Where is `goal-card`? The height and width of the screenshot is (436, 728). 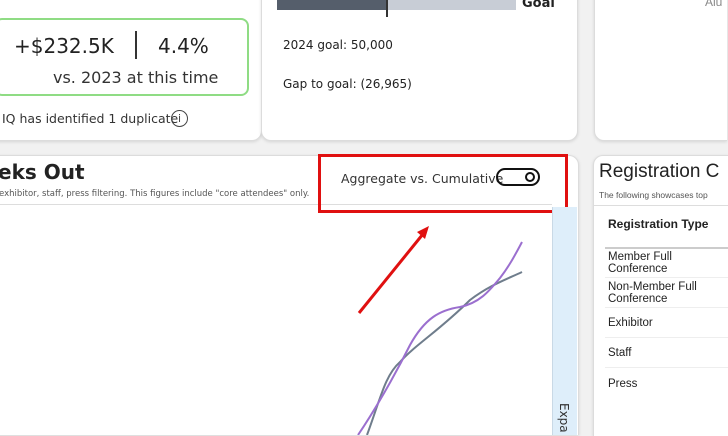 goal-card is located at coordinates (419, 70).